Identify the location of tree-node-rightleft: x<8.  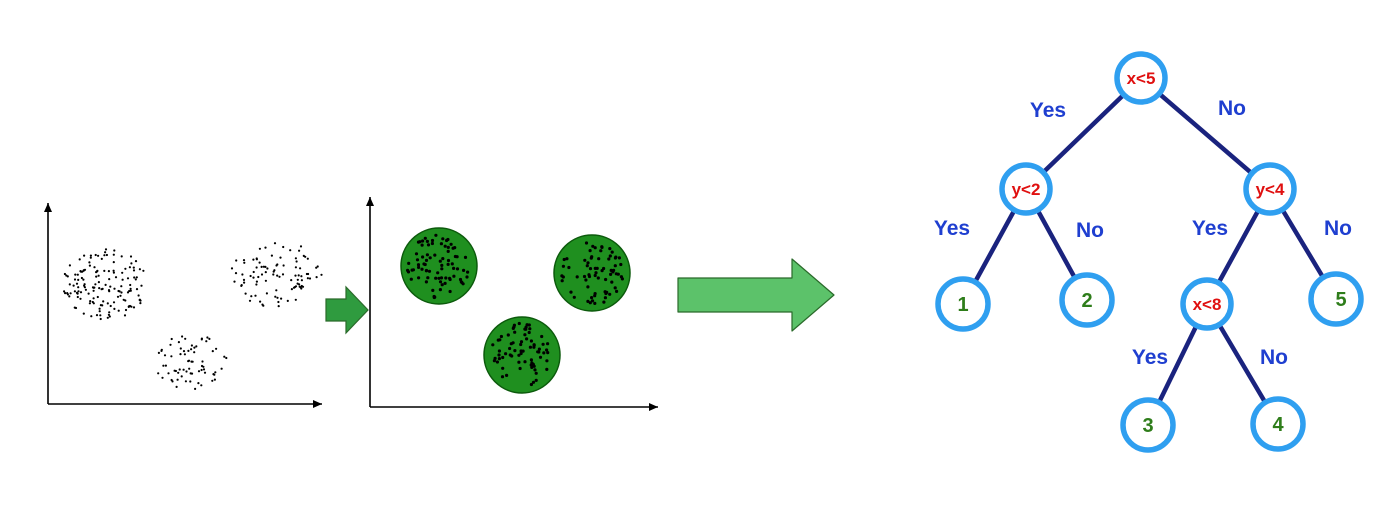
(1207, 304).